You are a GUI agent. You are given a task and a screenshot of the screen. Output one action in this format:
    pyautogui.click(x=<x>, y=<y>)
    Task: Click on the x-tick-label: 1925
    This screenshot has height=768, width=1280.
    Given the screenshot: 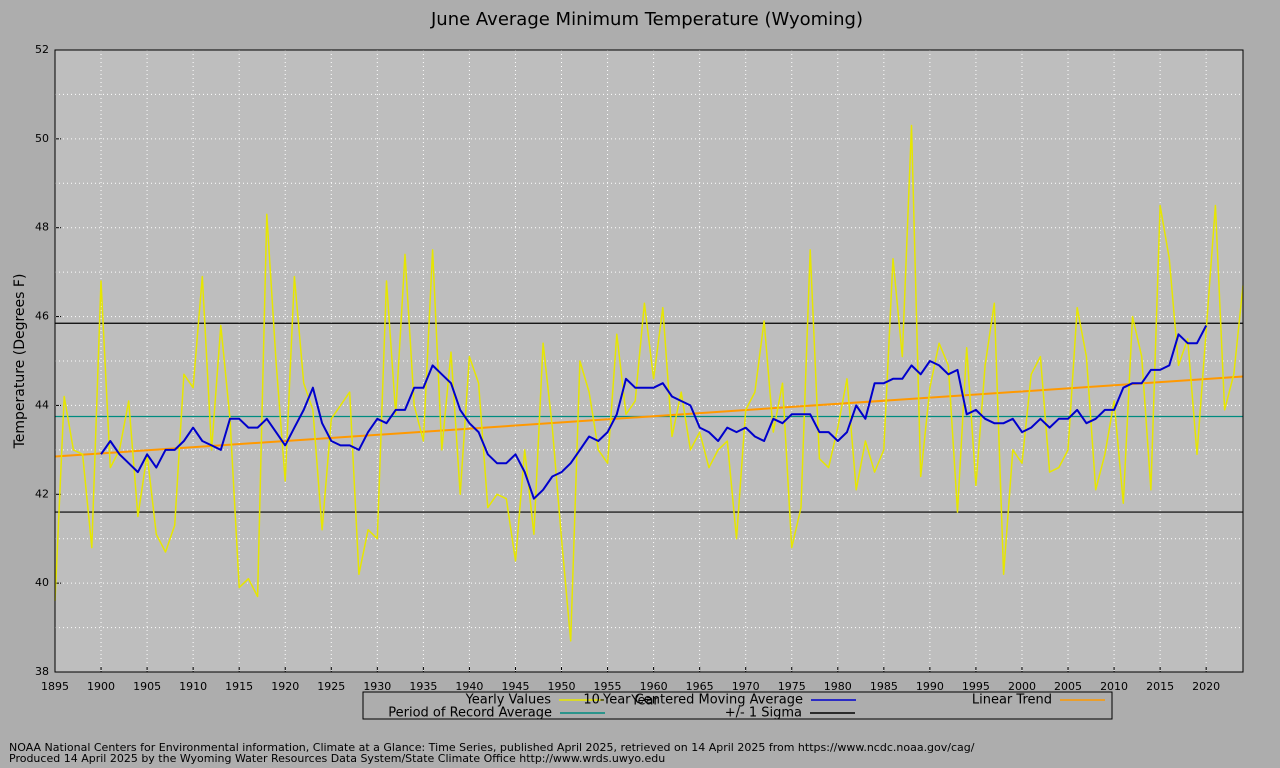 What is the action you would take?
    pyautogui.click(x=331, y=686)
    